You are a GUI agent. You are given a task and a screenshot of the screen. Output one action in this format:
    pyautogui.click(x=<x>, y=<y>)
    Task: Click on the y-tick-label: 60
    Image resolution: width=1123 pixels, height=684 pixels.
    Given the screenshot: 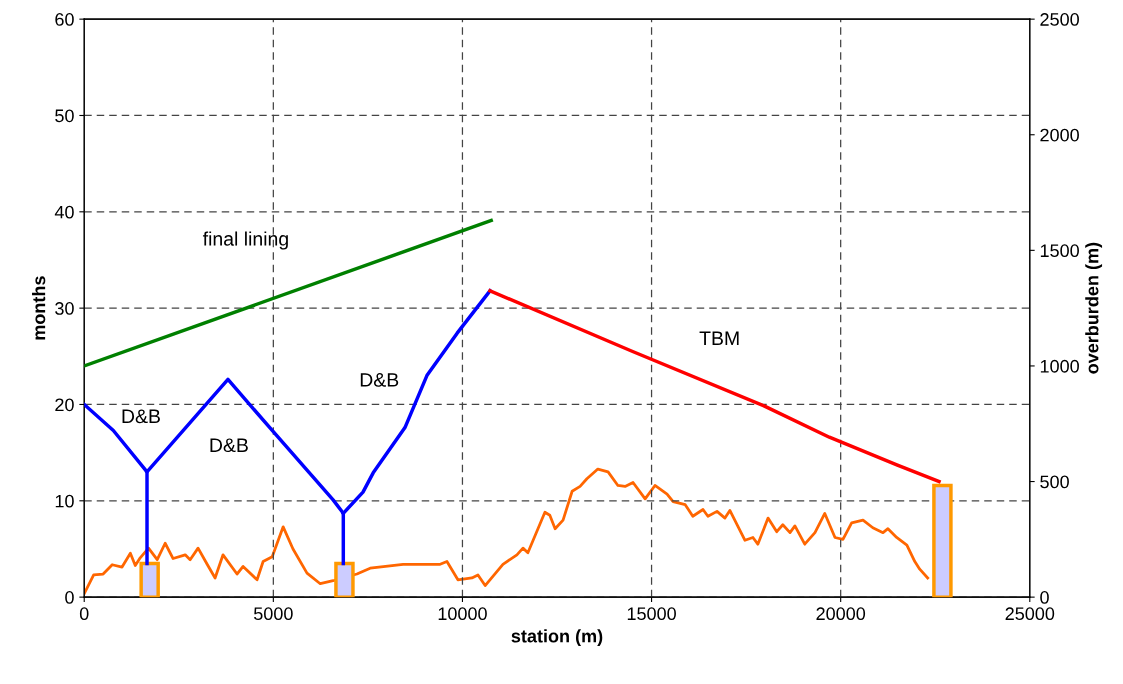 What is the action you would take?
    pyautogui.click(x=64, y=19)
    